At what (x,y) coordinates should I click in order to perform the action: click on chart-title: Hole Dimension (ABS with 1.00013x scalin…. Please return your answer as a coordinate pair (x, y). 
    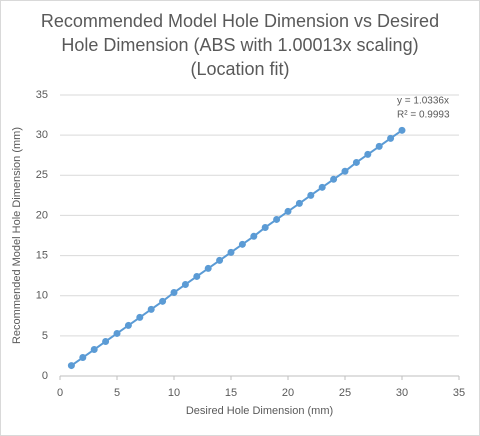
    Looking at the image, I should click on (239, 45).